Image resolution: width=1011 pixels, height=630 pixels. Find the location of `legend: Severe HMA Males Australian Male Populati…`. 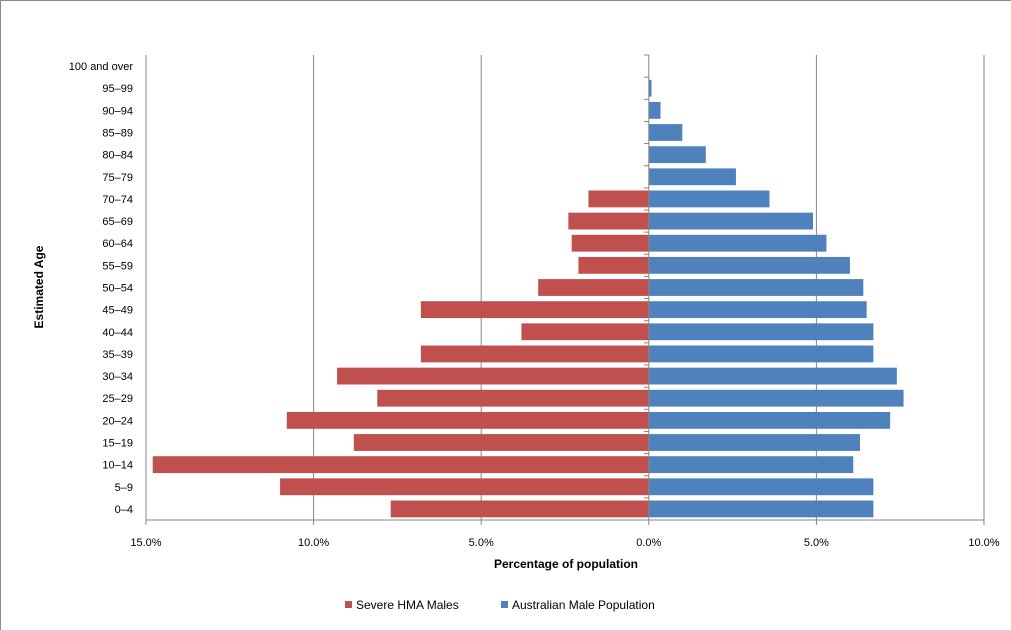

legend: Severe HMA Males Australian Male Populati… is located at coordinates (500, 605).